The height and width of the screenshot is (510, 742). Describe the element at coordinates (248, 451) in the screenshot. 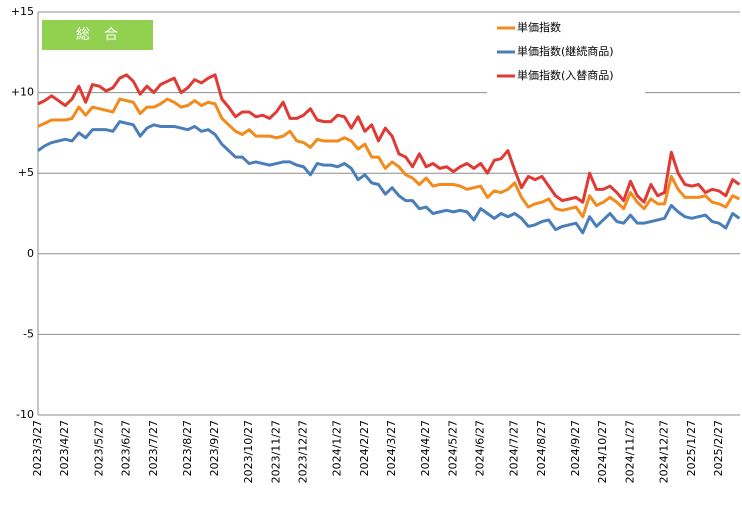

I see `x-tick-label: 2023/10/27` at that location.